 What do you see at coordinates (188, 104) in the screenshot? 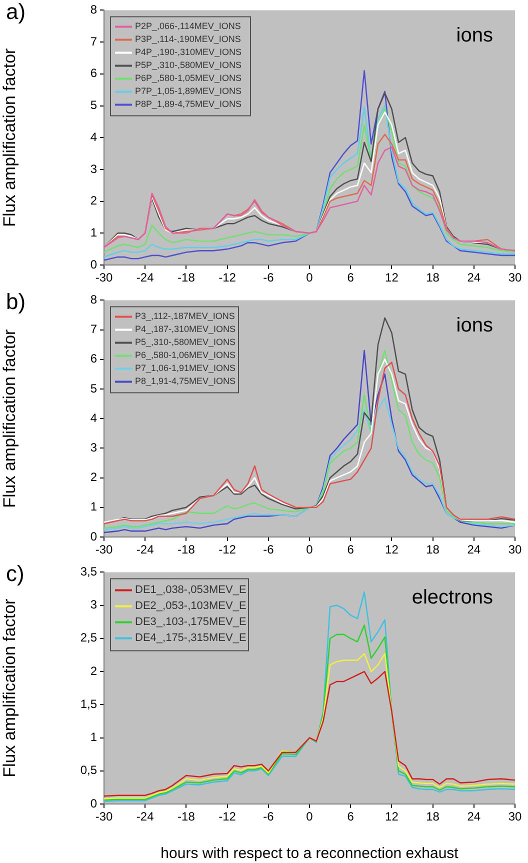
I see `legend-label: P8P_1,89-4,75MEV_IONS` at bounding box center [188, 104].